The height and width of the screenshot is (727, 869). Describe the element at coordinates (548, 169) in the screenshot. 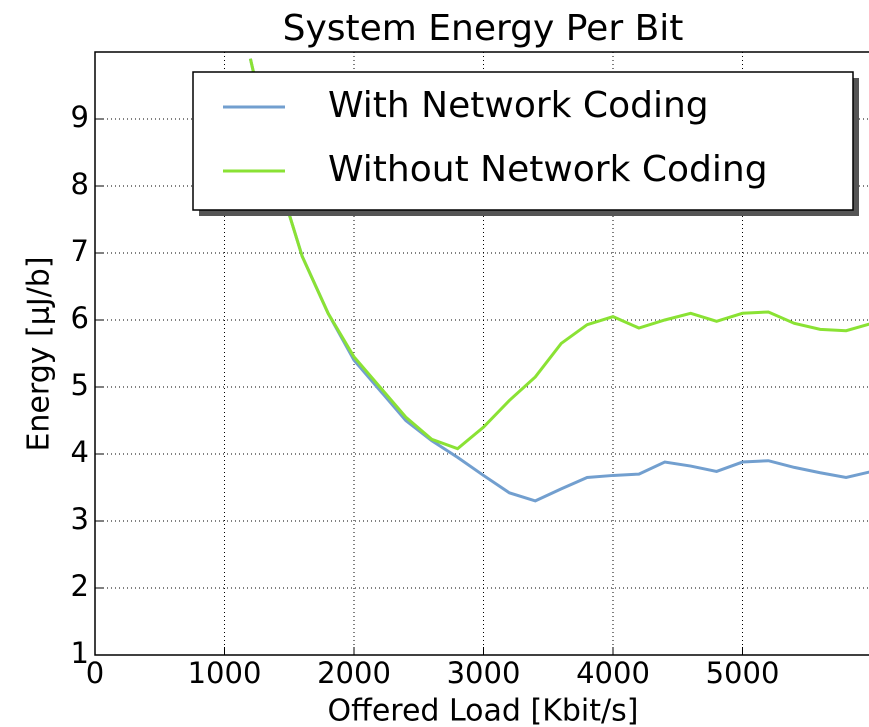

I see `legend-label: Without Network Coding` at that location.